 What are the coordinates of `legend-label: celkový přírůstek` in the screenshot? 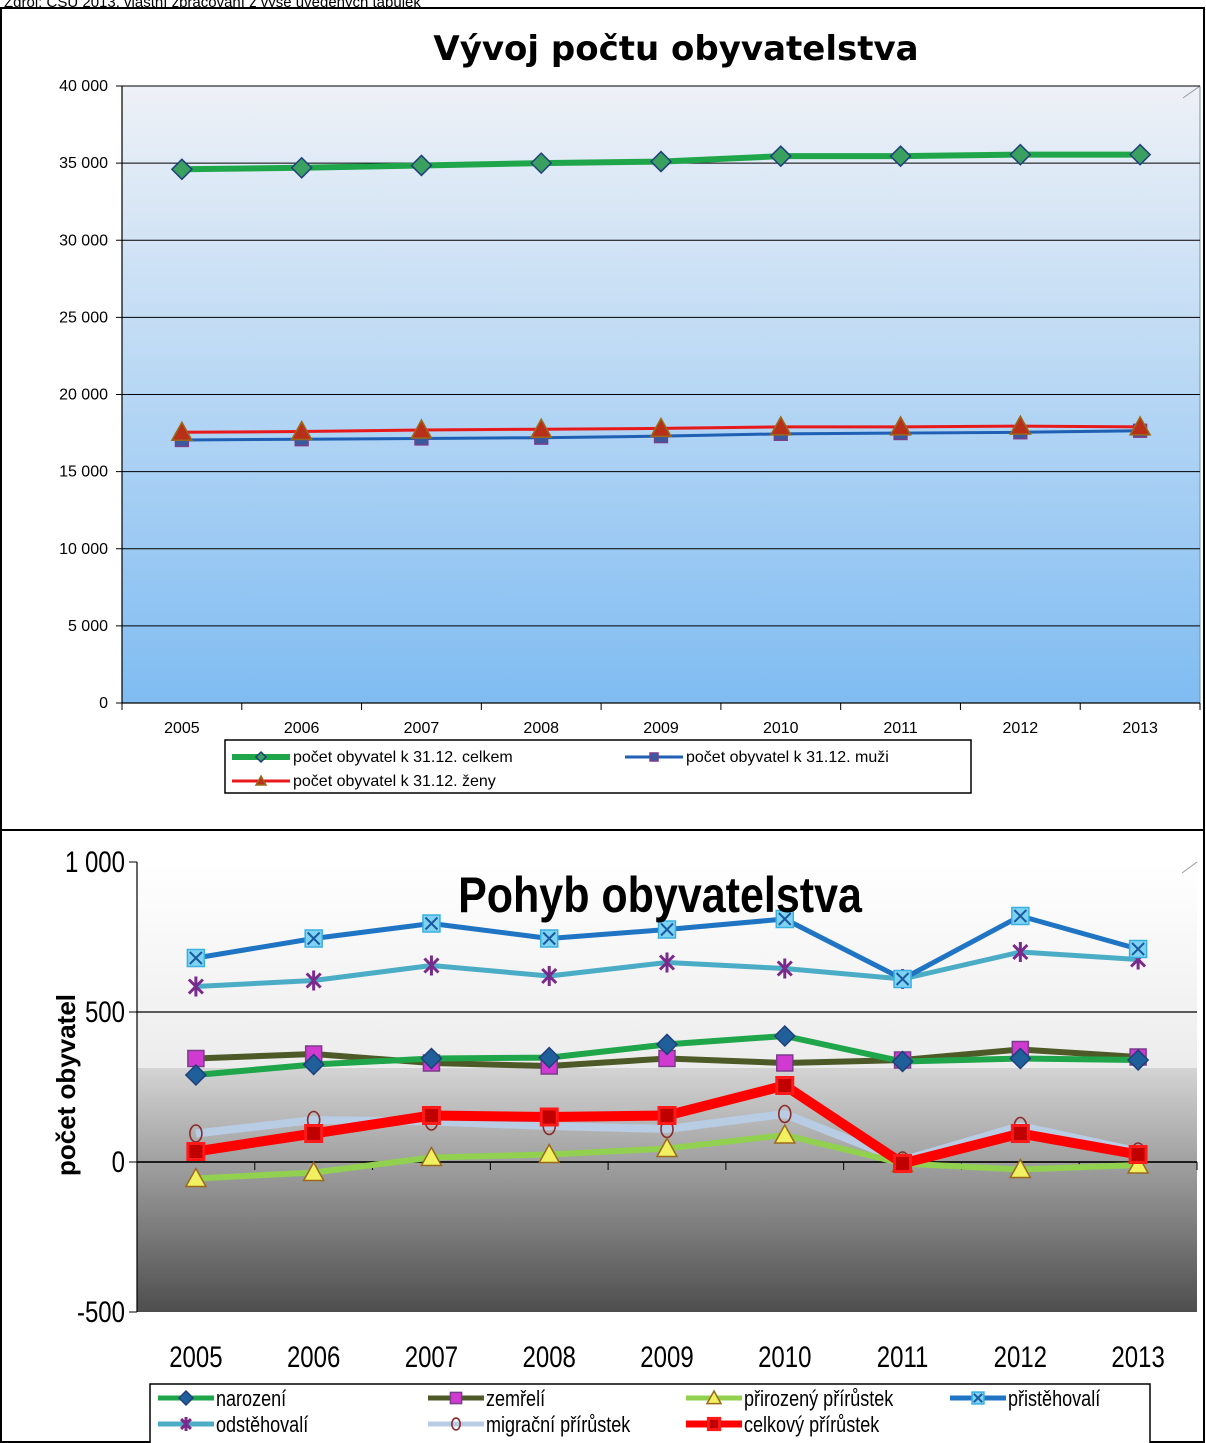 It's located at (812, 1425).